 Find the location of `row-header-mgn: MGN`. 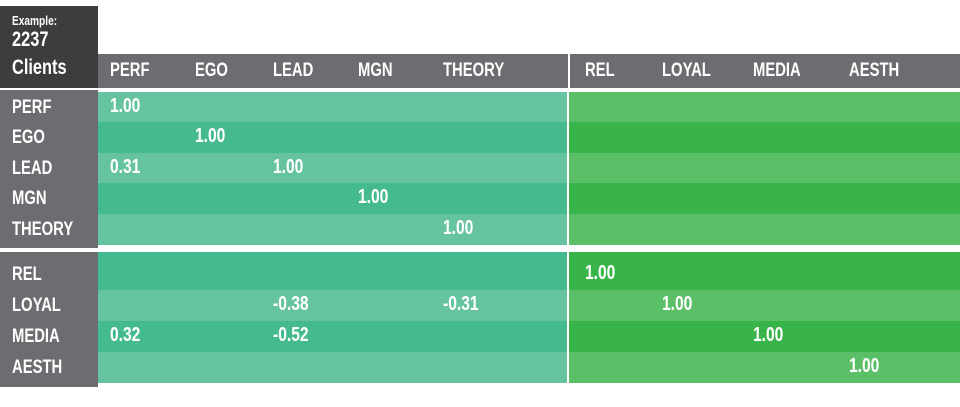

row-header-mgn: MGN is located at coordinates (29, 198).